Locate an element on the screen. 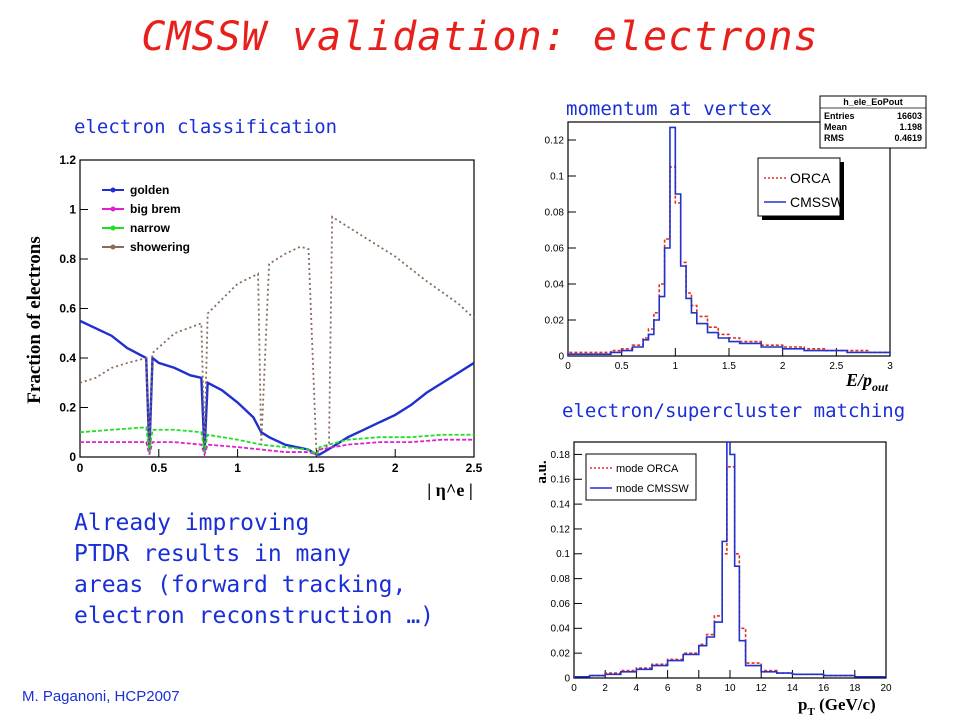  legend-label: showering is located at coordinates (160, 247).